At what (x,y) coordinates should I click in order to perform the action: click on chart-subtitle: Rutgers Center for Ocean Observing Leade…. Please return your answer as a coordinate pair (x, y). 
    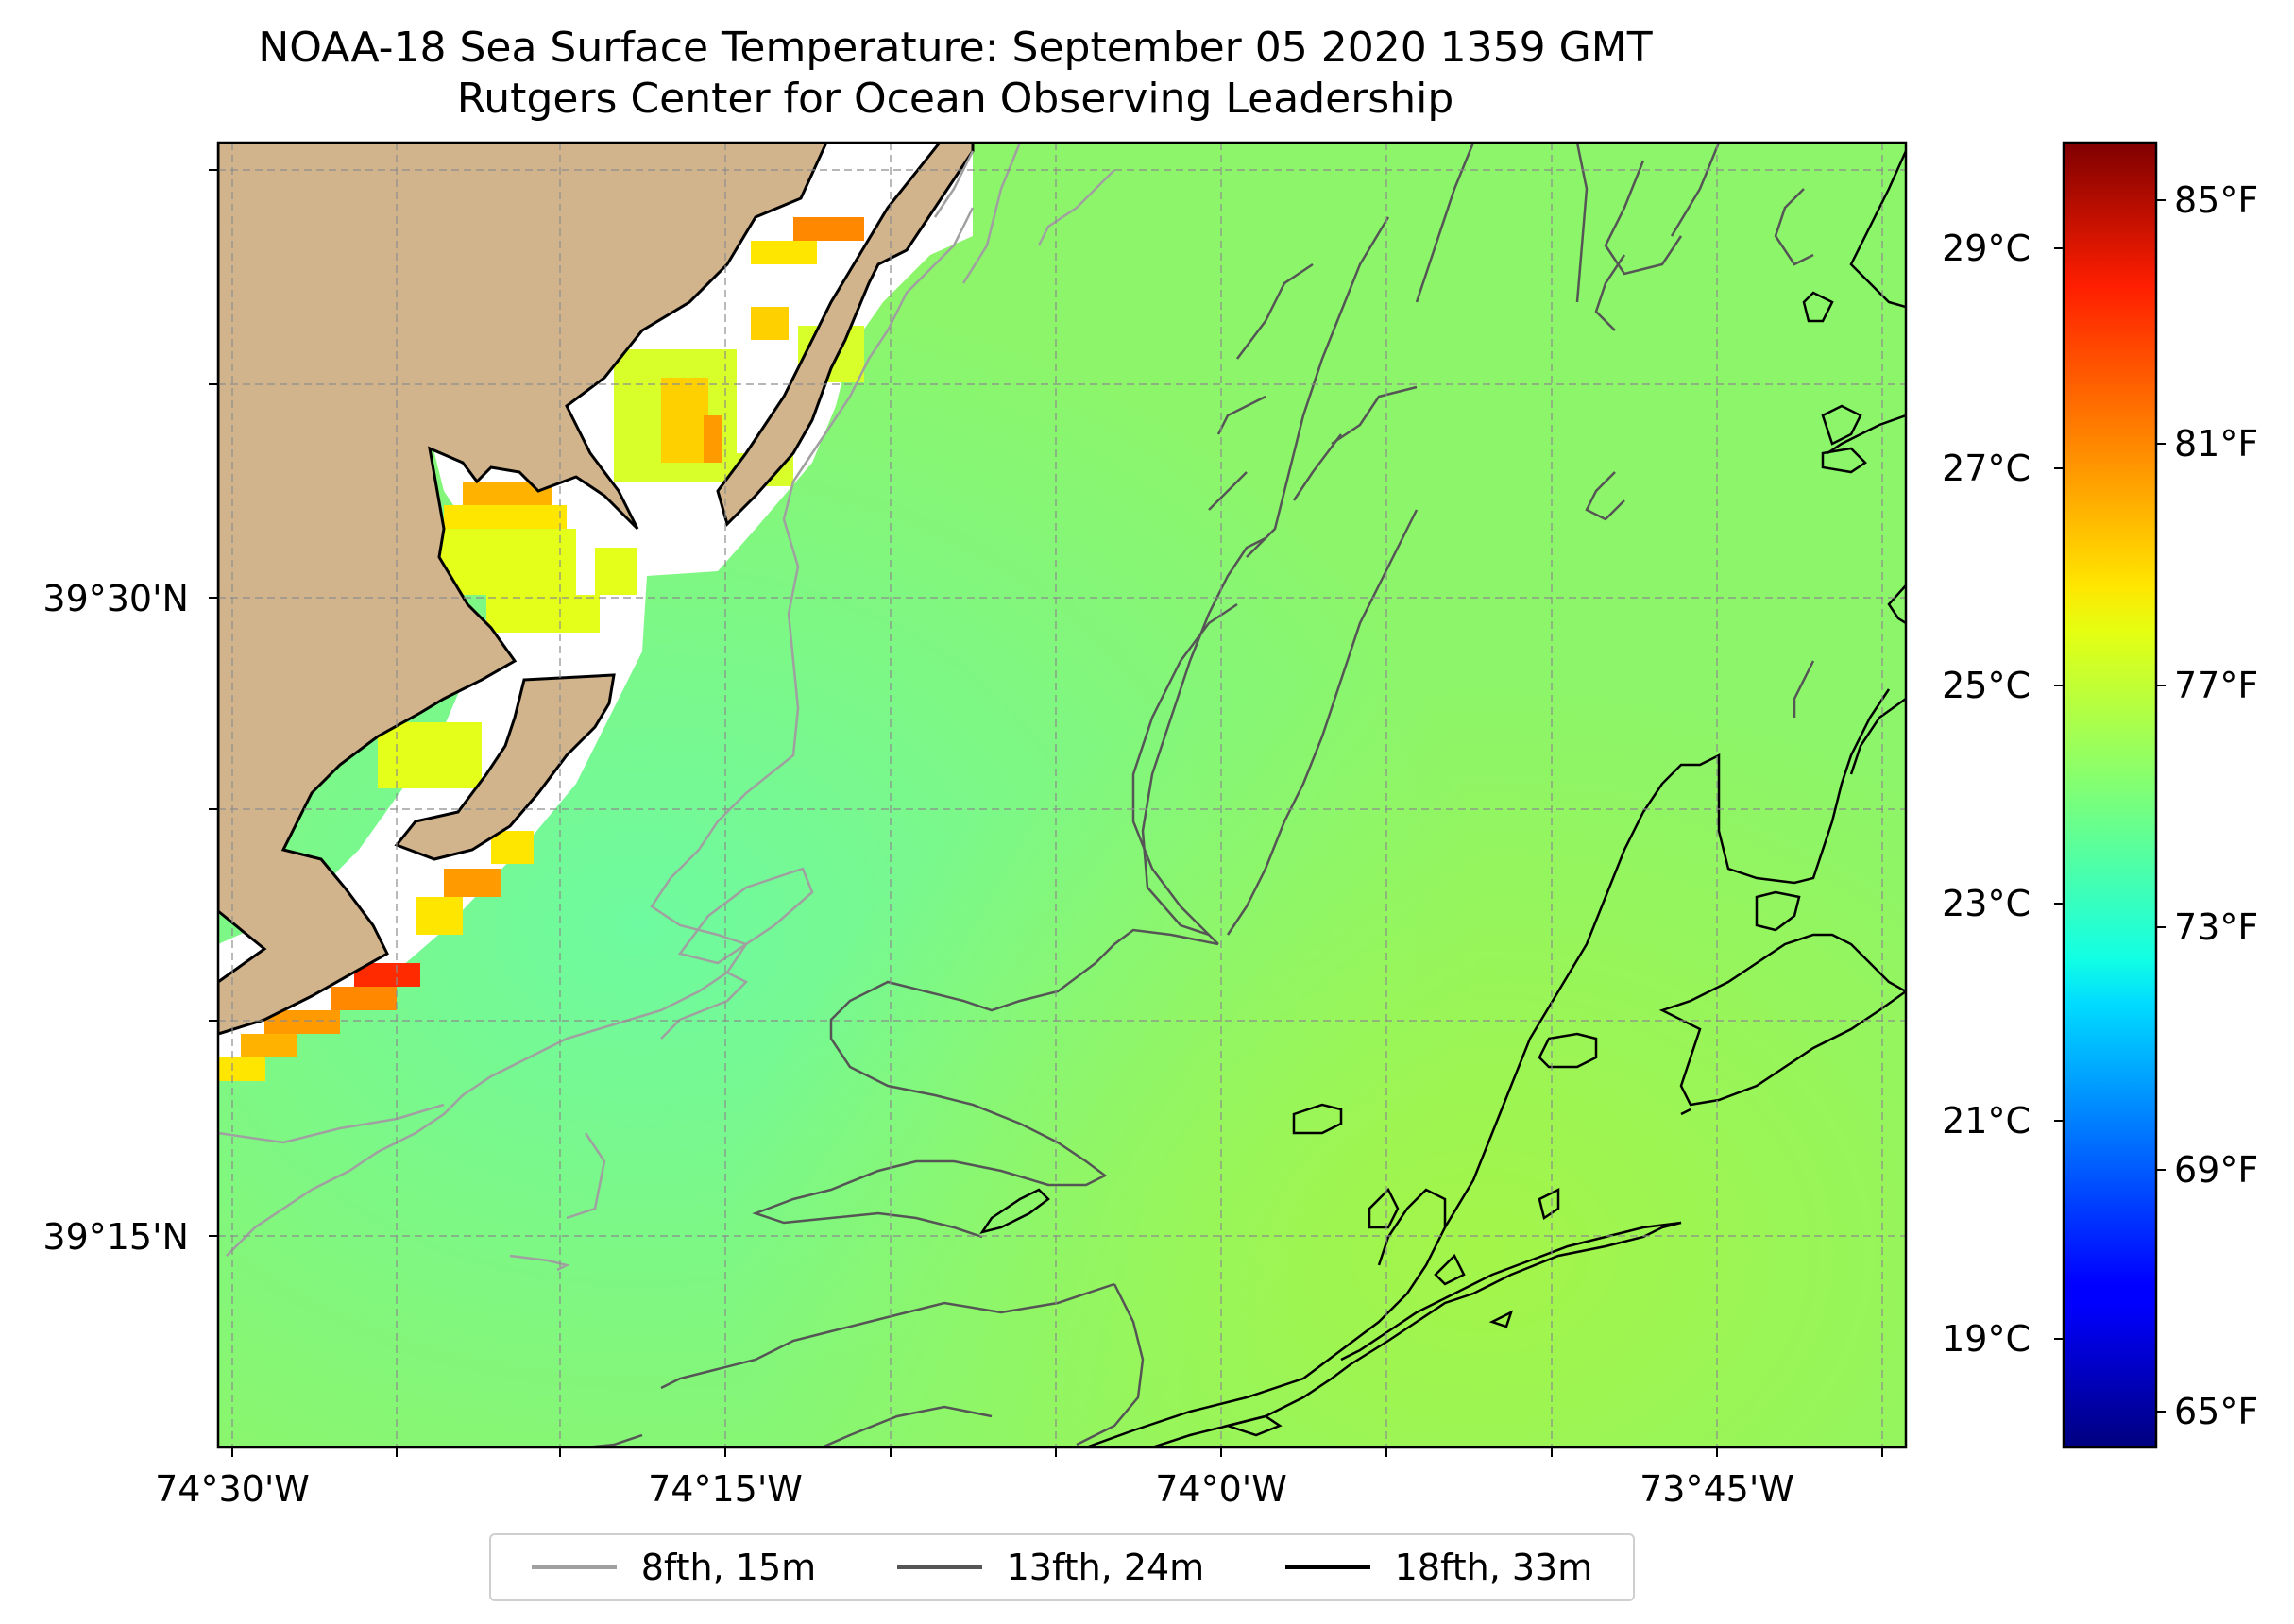
    Looking at the image, I should click on (955, 99).